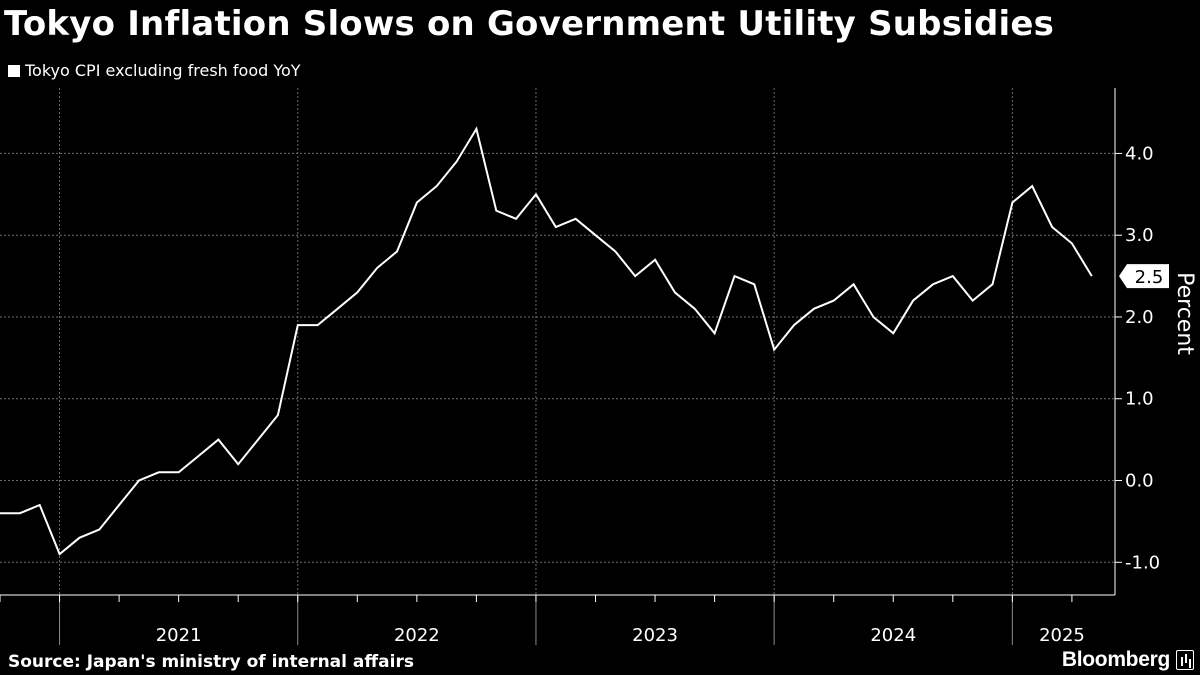 The height and width of the screenshot is (675, 1200). I want to click on x-tick-label: 2021, so click(179, 635).